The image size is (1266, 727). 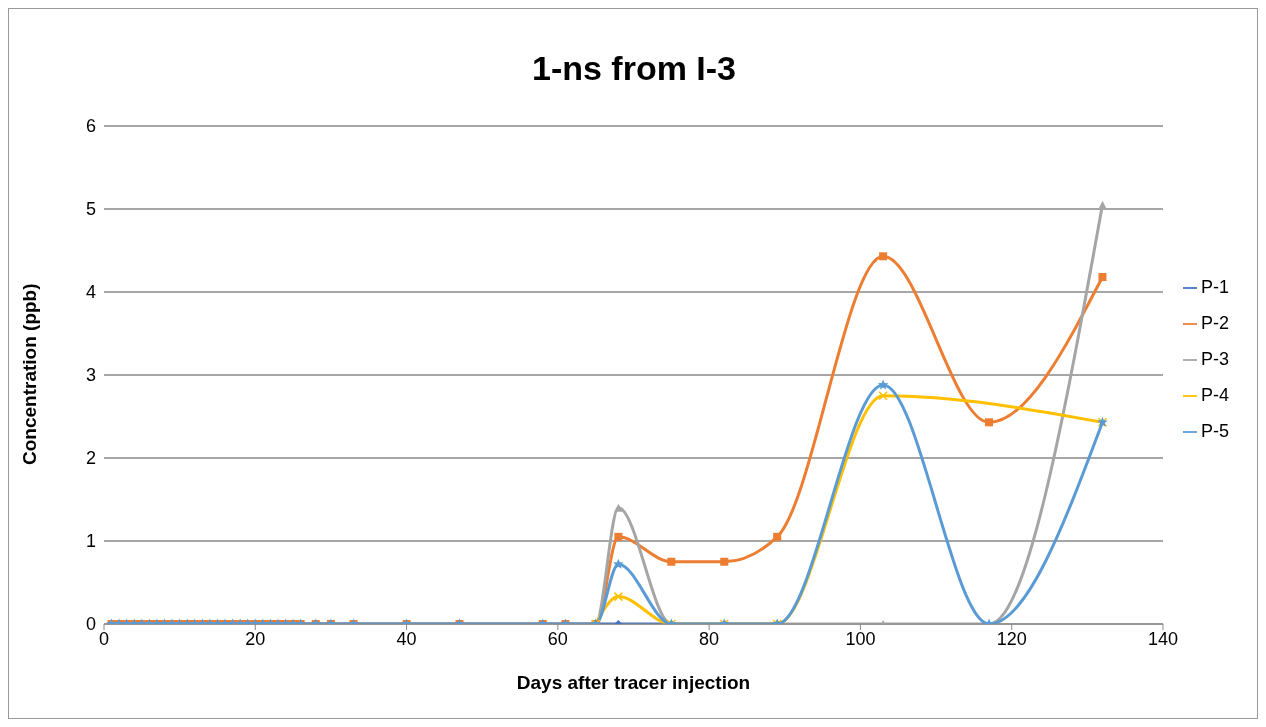 I want to click on x-tick-label: 120, so click(x=1011, y=638).